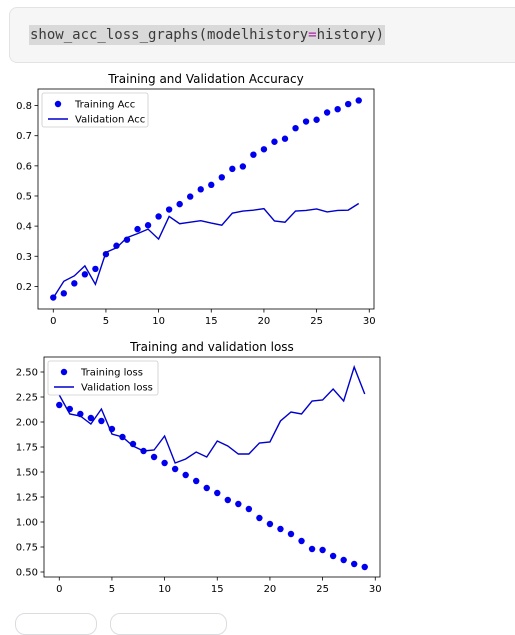 This screenshot has width=515, height=635. I want to click on y-tick-label: 0.8, so click(24, 106).